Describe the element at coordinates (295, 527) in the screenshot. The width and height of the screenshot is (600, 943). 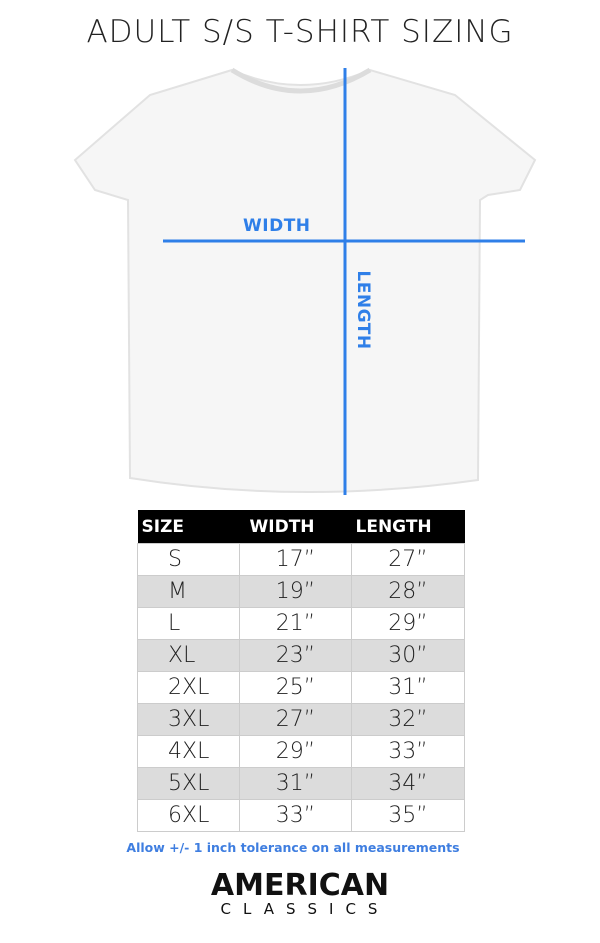
I see `header-width: WIDTH` at that location.